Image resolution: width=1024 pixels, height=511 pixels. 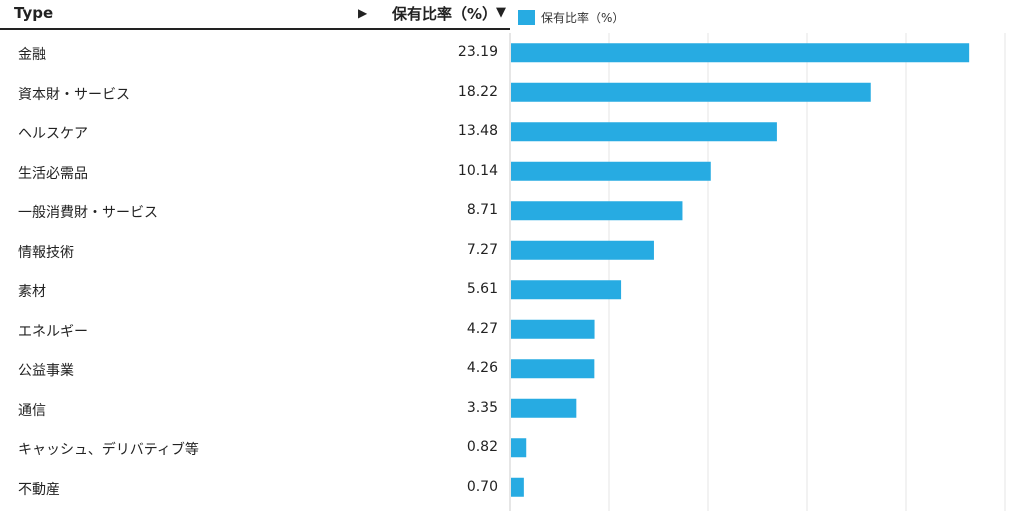 What do you see at coordinates (482, 289) in the screenshot?
I see `row-value: 5.61` at bounding box center [482, 289].